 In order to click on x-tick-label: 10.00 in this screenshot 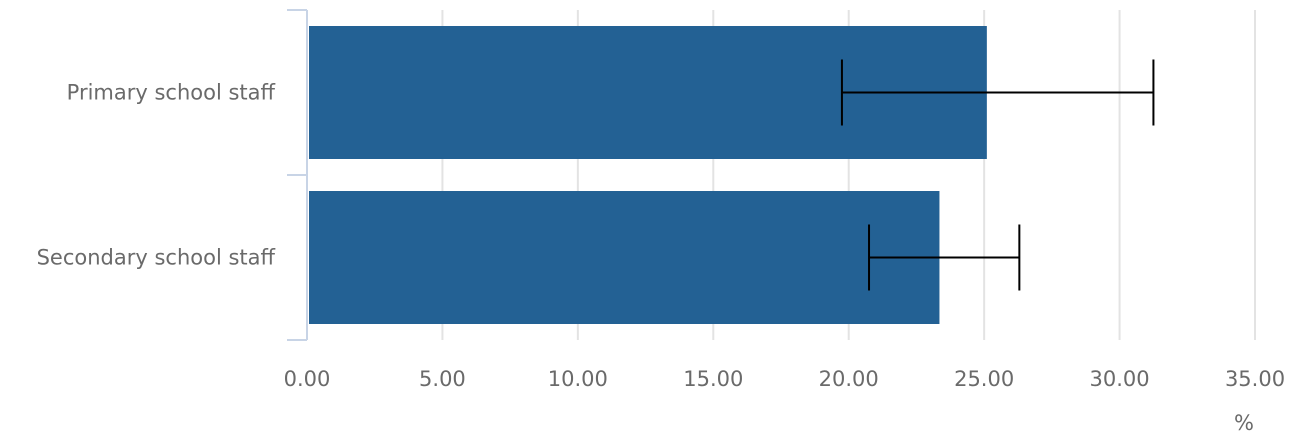, I will do `click(578, 379)`.